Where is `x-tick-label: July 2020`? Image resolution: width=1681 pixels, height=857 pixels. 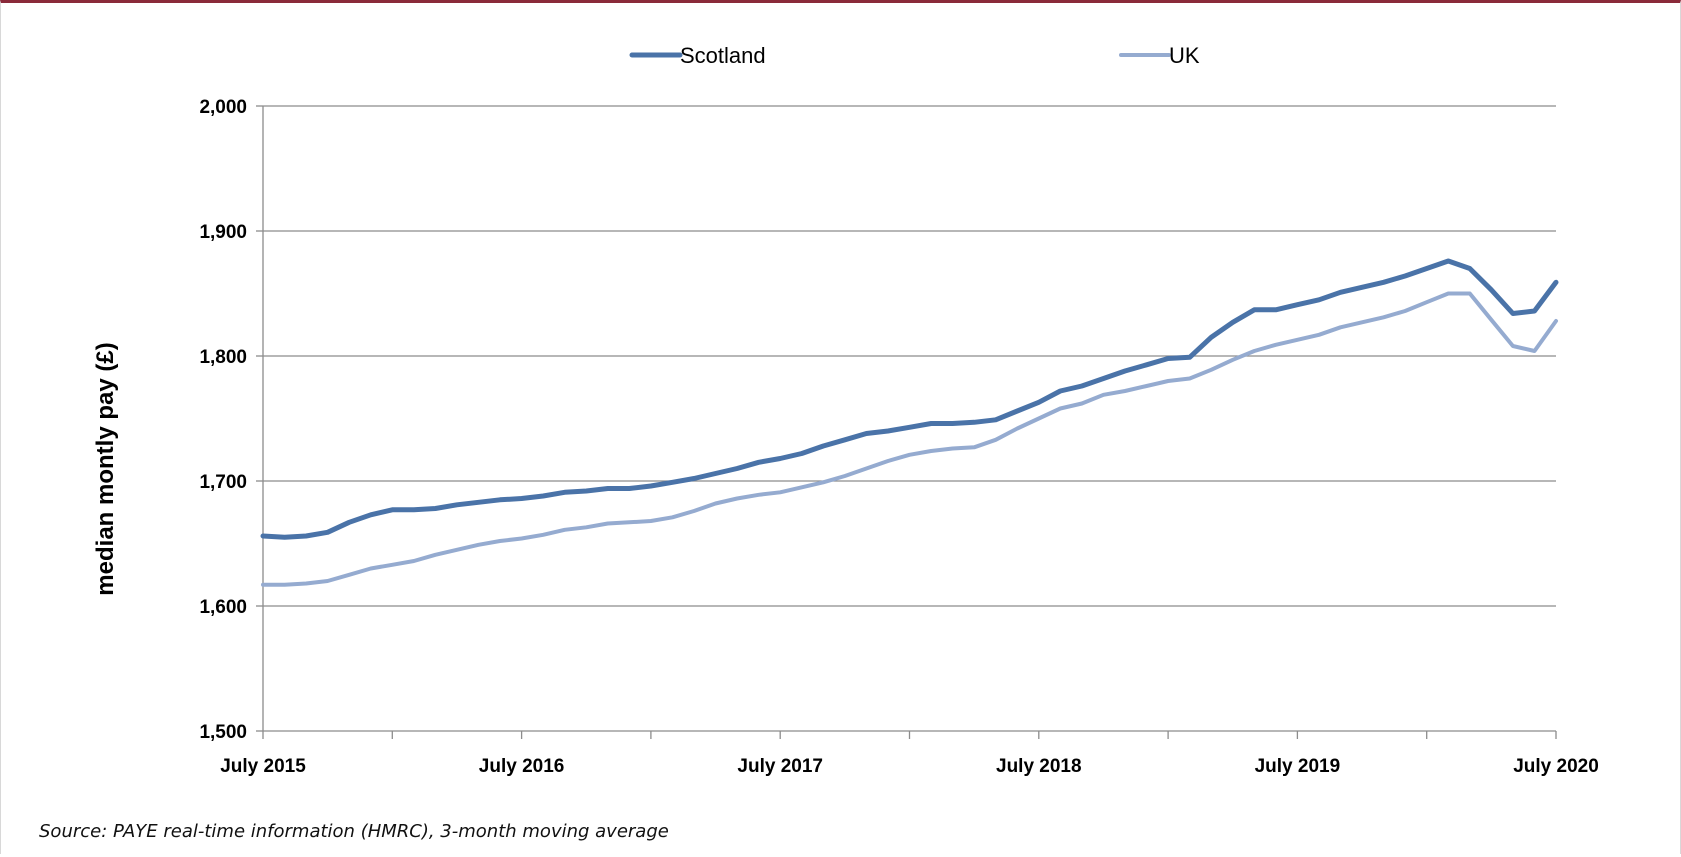 x-tick-label: July 2020 is located at coordinates (1556, 766).